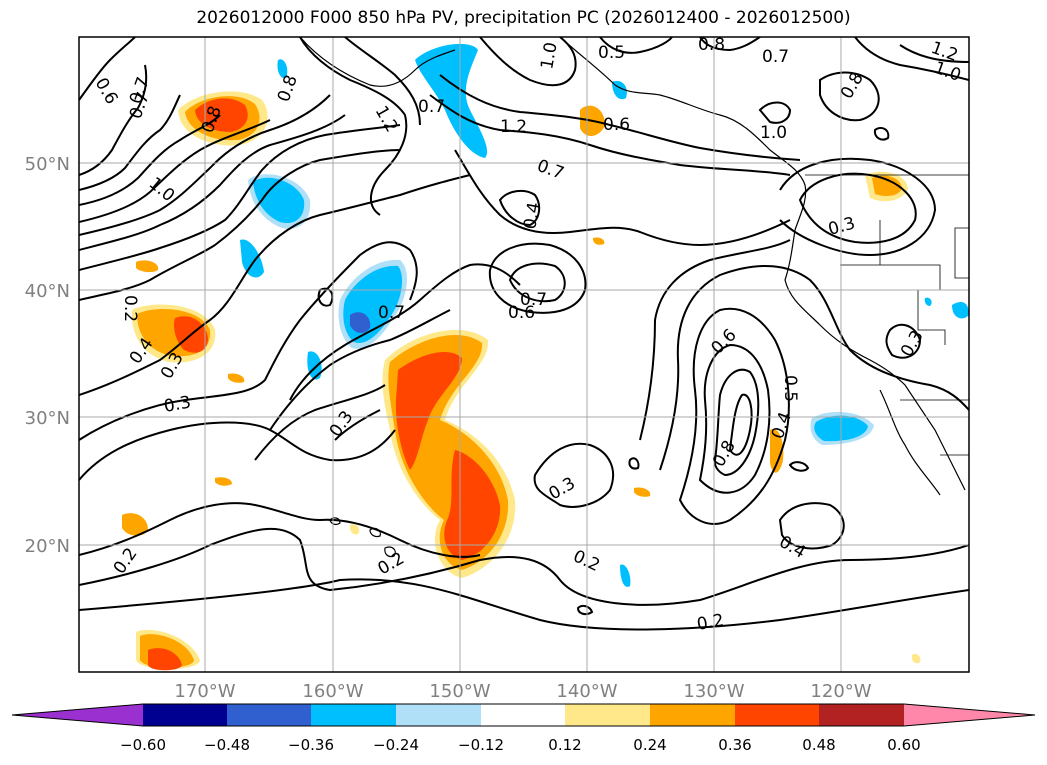  I want to click on colorbar-tick-label: 0.36, so click(734, 745).